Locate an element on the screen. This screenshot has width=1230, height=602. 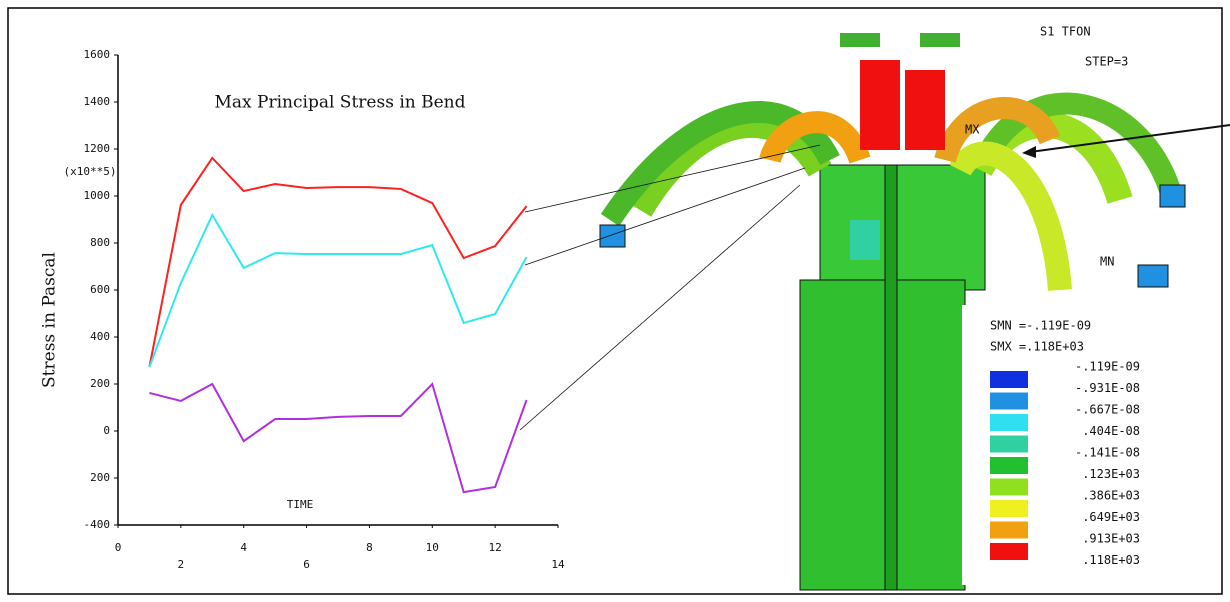
x-tick-label: 0 is located at coordinates (118, 547).